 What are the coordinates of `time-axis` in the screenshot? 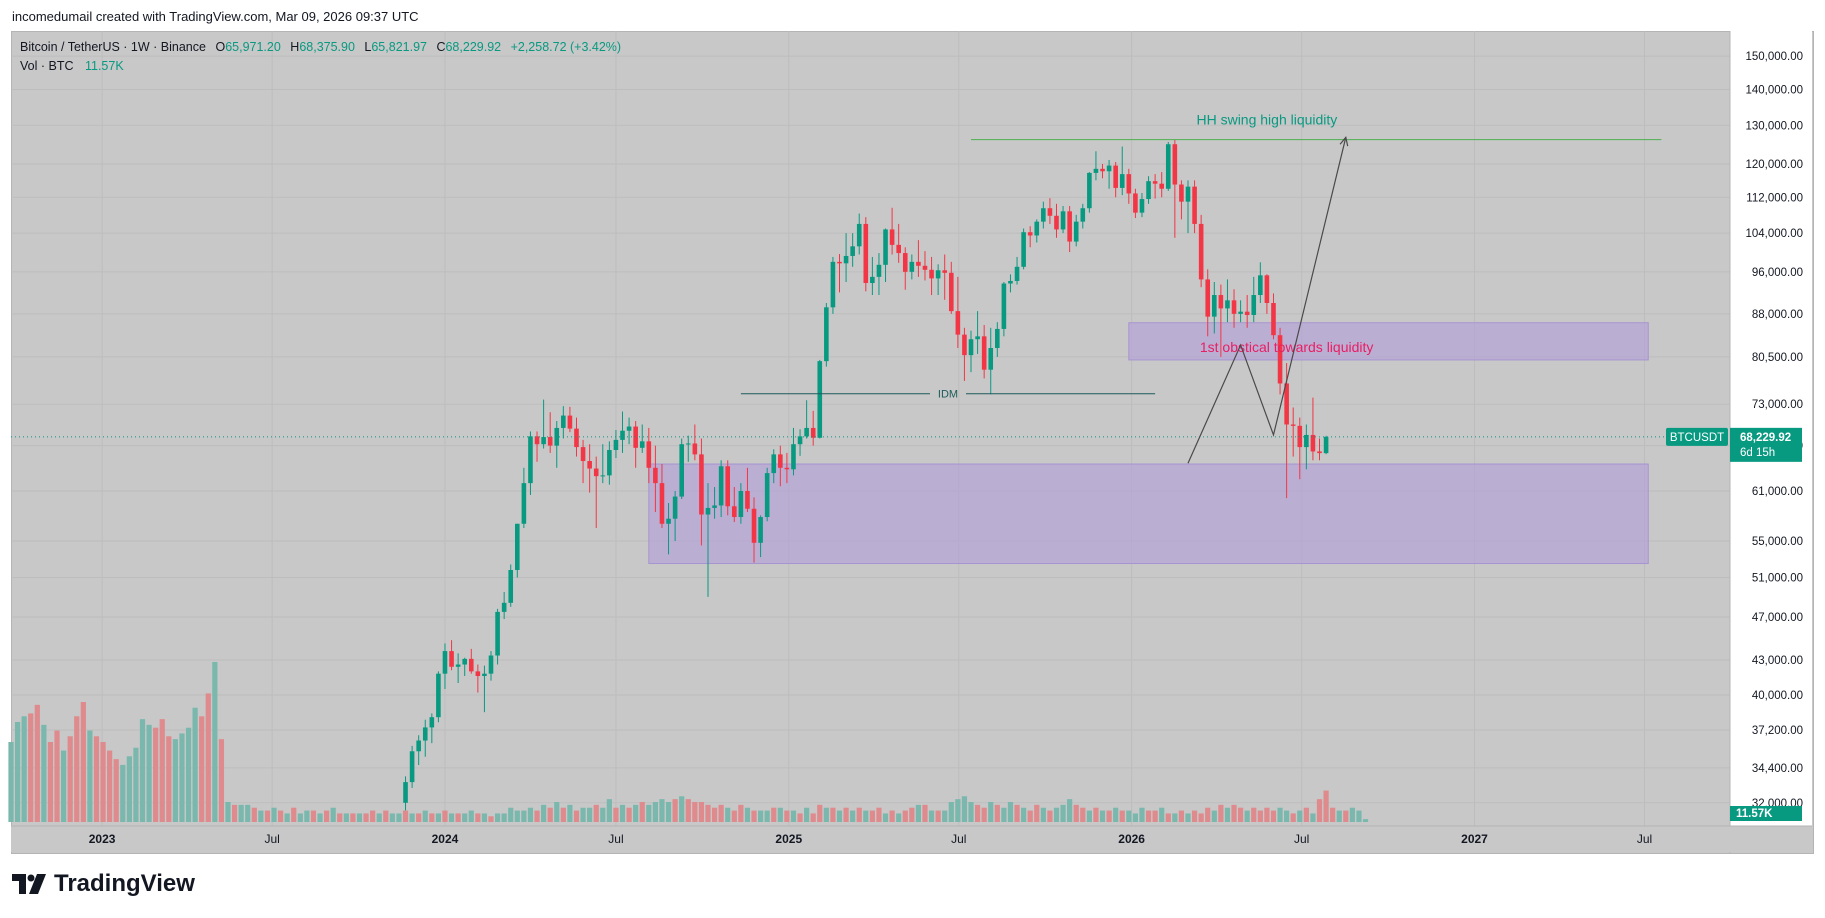 It's located at (911, 839).